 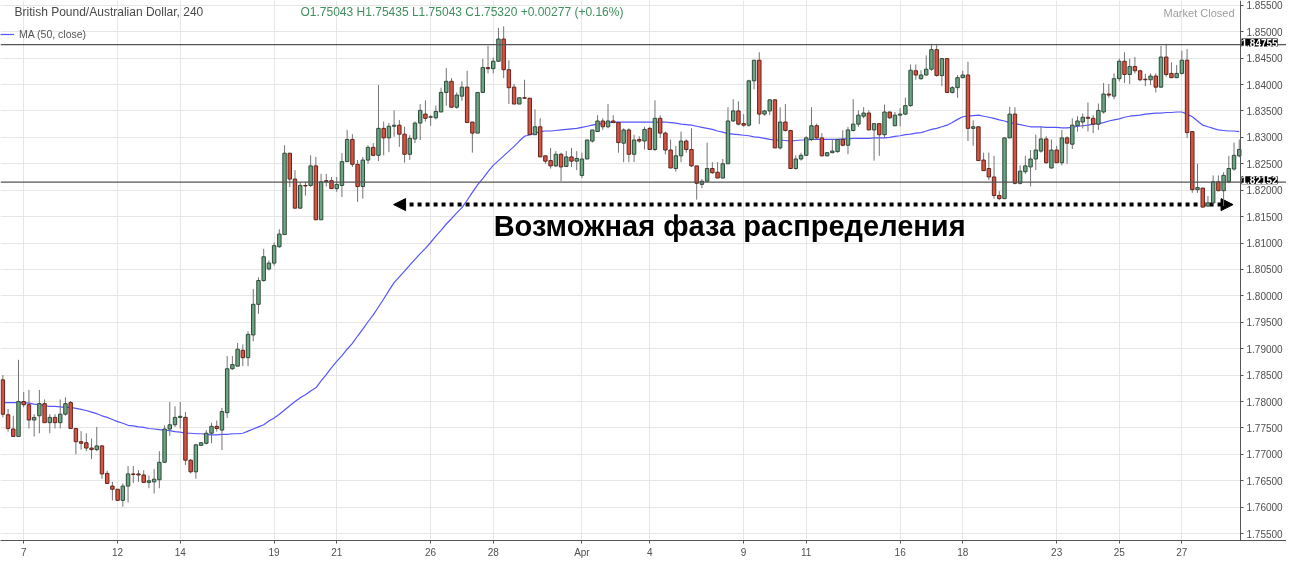 What do you see at coordinates (1265, 508) in the screenshot?
I see `y-tick-label: 1.76000` at bounding box center [1265, 508].